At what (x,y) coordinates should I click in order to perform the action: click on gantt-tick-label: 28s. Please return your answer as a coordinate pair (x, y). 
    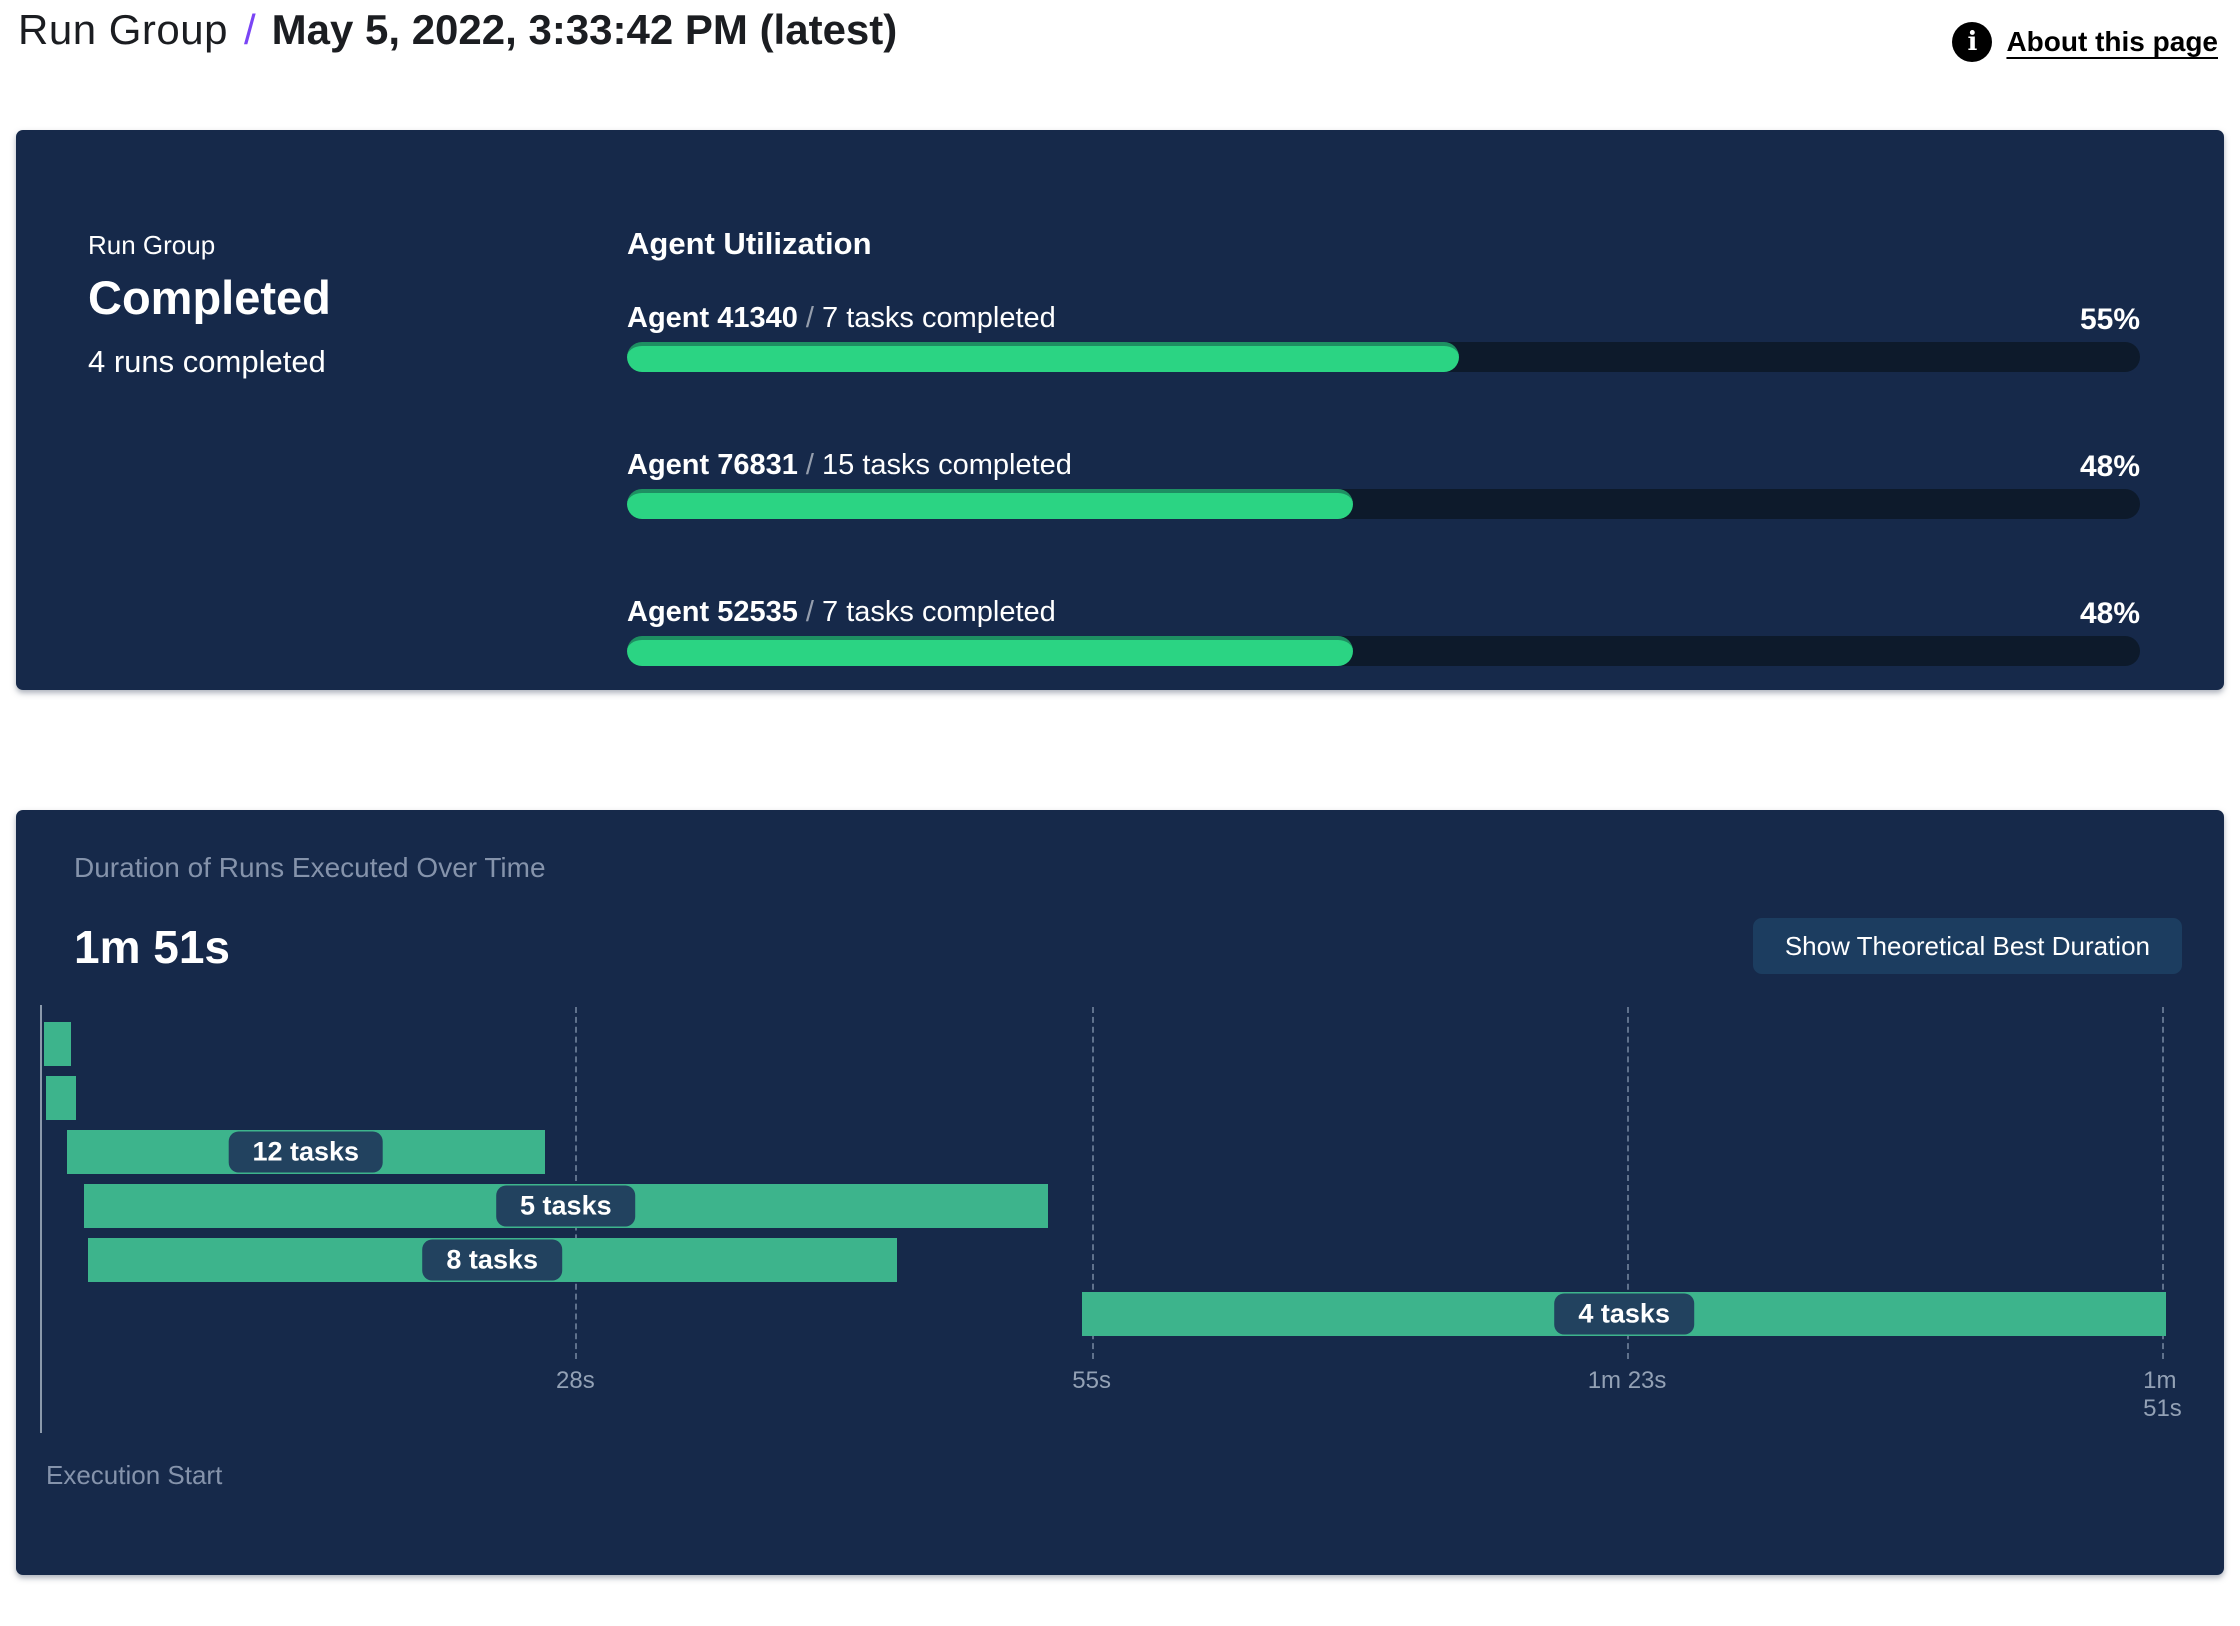
    Looking at the image, I should click on (575, 1380).